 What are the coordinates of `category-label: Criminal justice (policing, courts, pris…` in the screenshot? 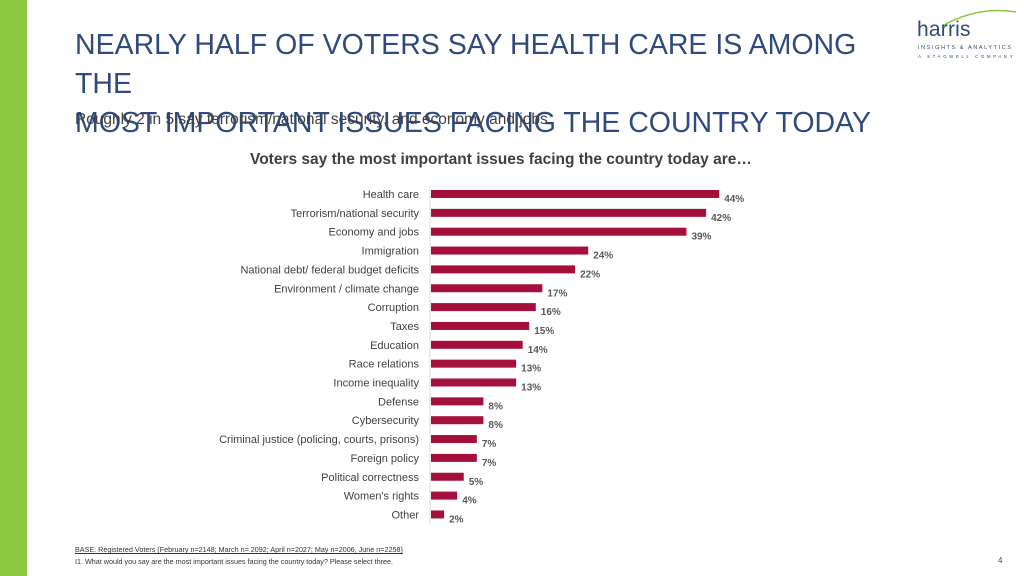 It's located at (319, 440).